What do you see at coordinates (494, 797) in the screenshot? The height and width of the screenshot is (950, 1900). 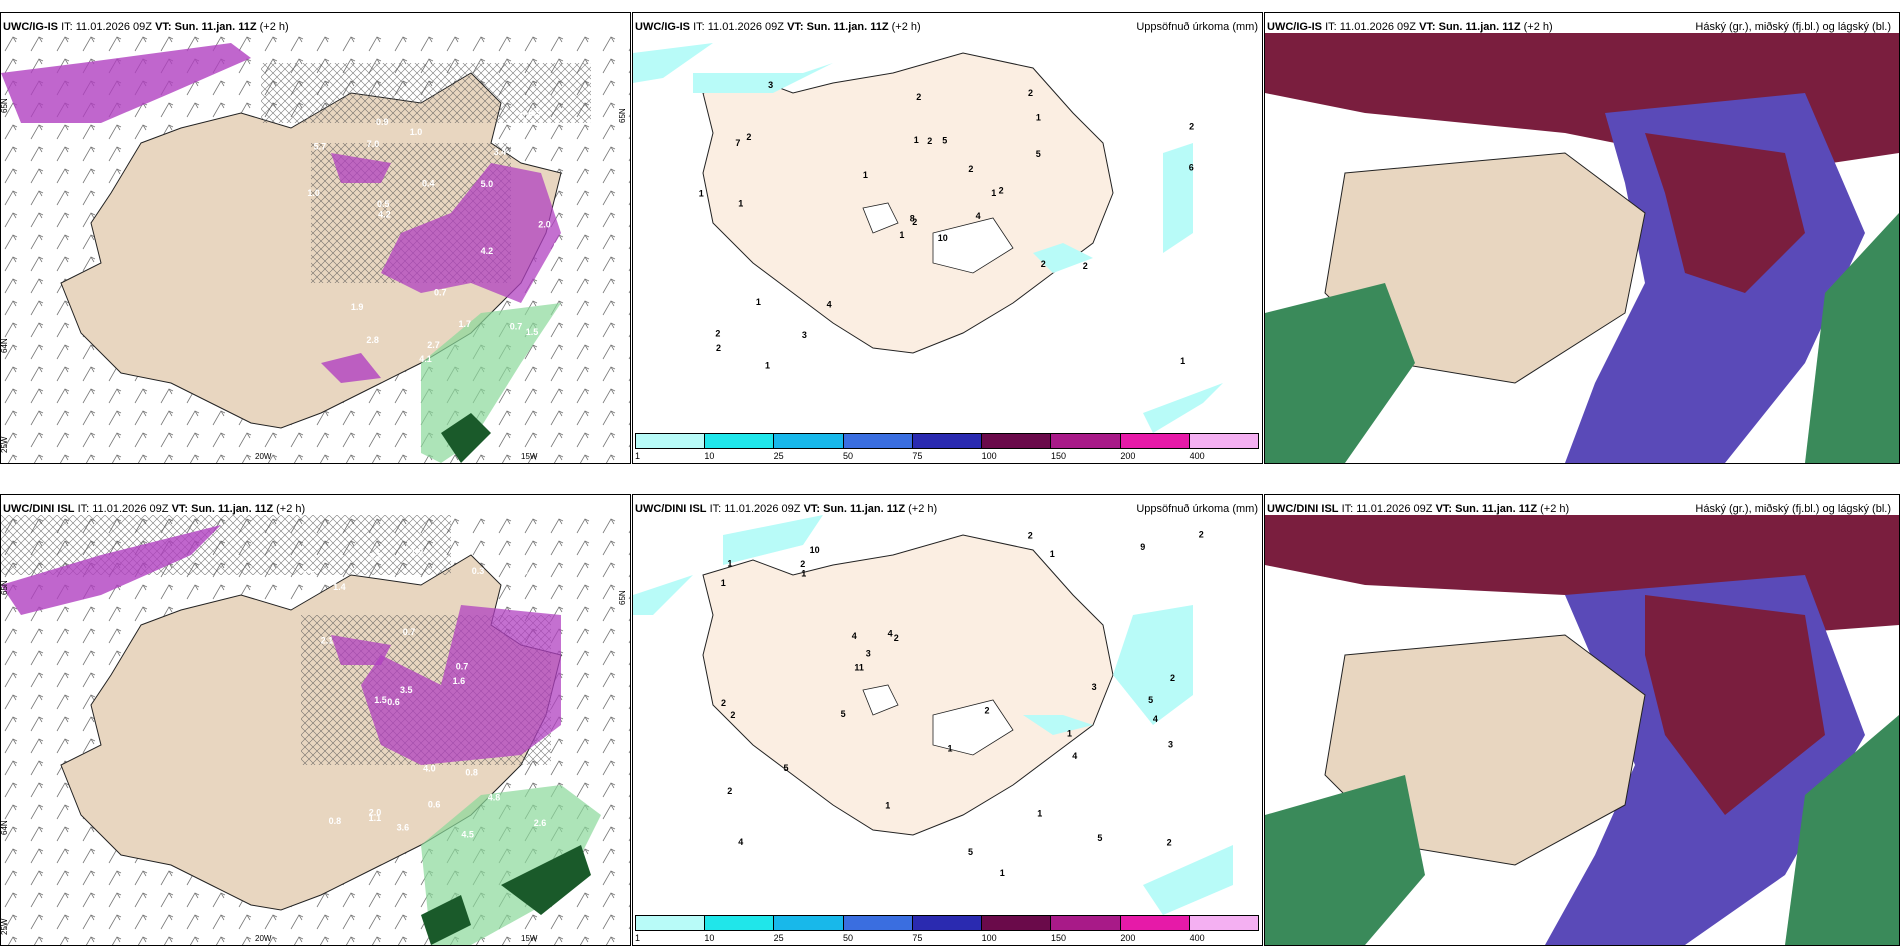 I see `map-value-label: 4.8` at bounding box center [494, 797].